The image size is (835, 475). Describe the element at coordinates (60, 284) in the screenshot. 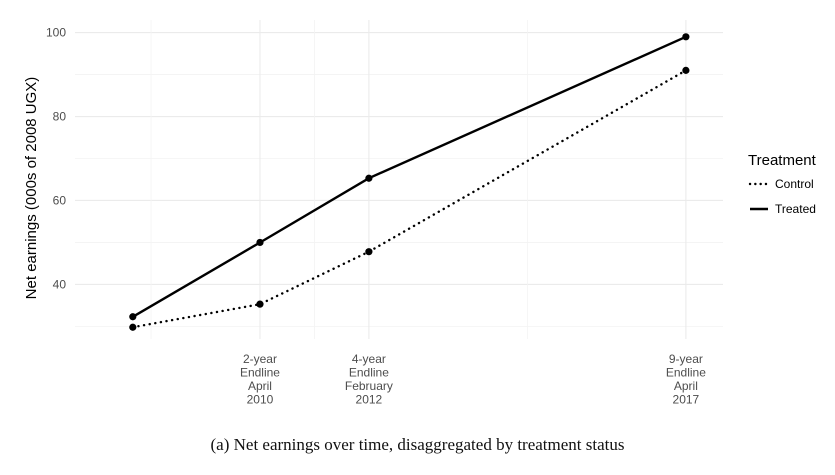

I see `y-tick-label: 40` at that location.